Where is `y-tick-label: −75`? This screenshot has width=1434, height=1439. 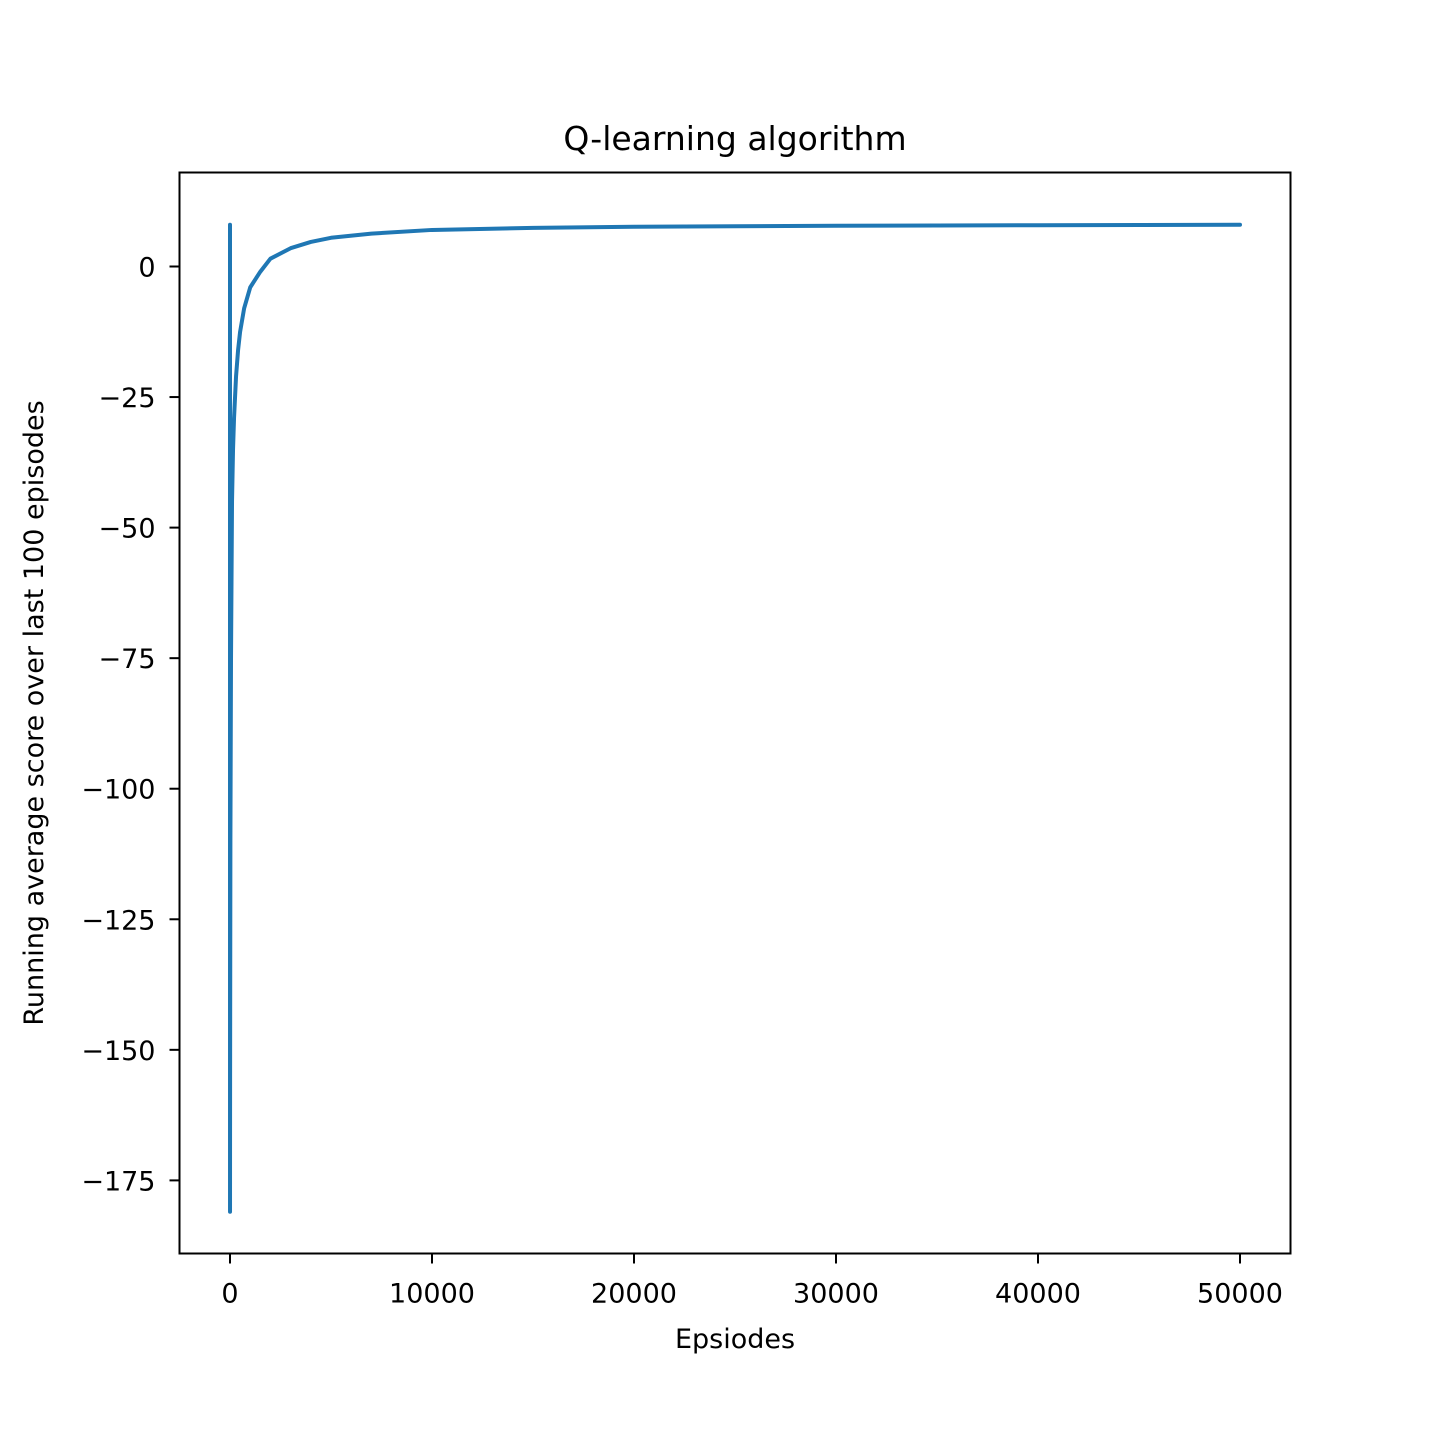 y-tick-label: −75 is located at coordinates (127, 659).